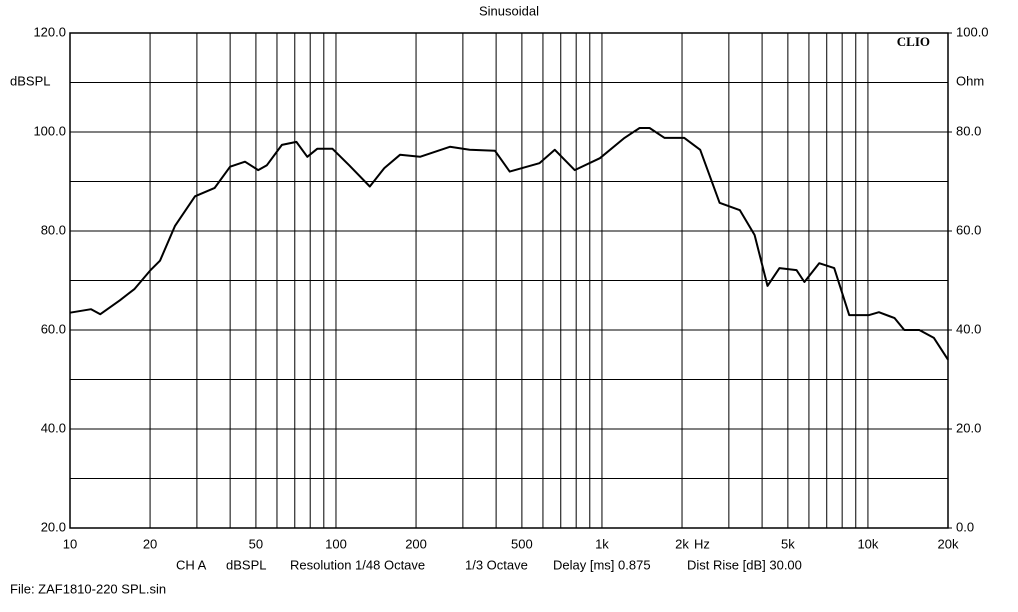 This screenshot has width=1018, height=612. Describe the element at coordinates (53, 526) in the screenshot. I see `y-tick-label: 20.0` at that location.